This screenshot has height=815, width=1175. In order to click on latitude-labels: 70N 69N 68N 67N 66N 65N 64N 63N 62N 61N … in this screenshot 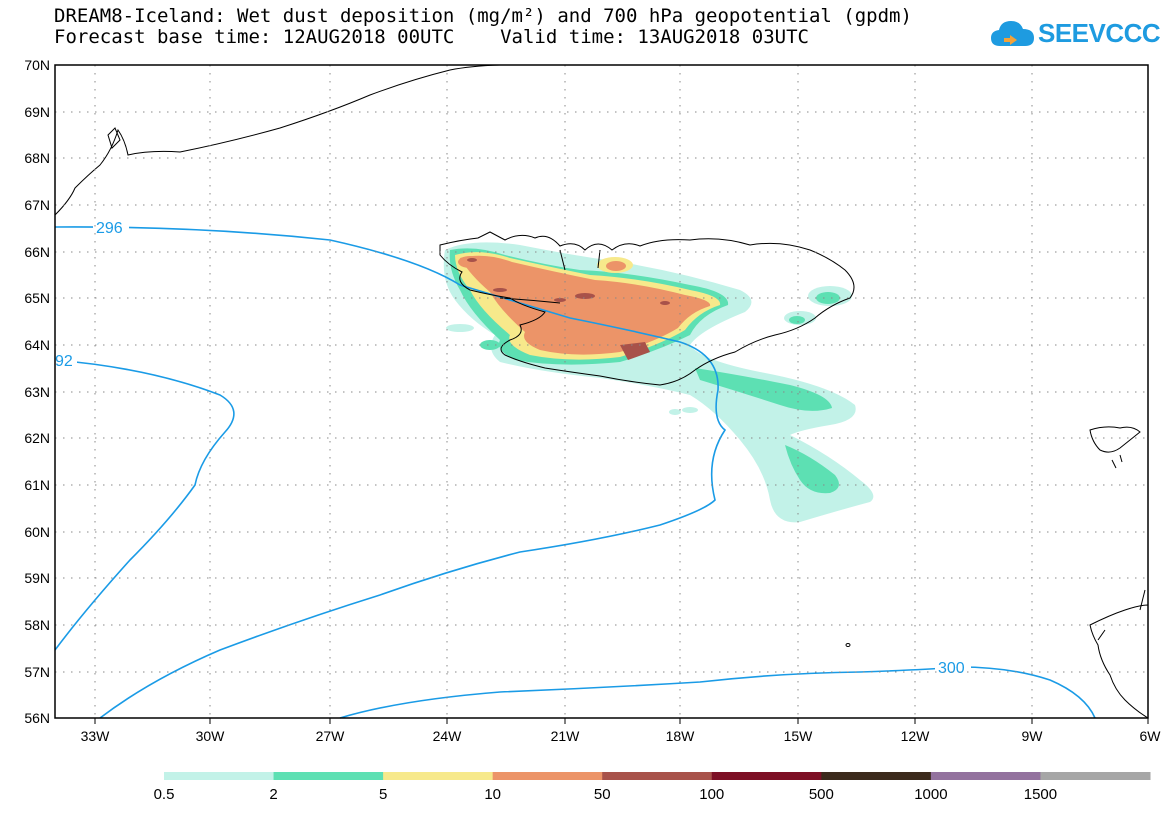, I will do `click(37, 391)`.